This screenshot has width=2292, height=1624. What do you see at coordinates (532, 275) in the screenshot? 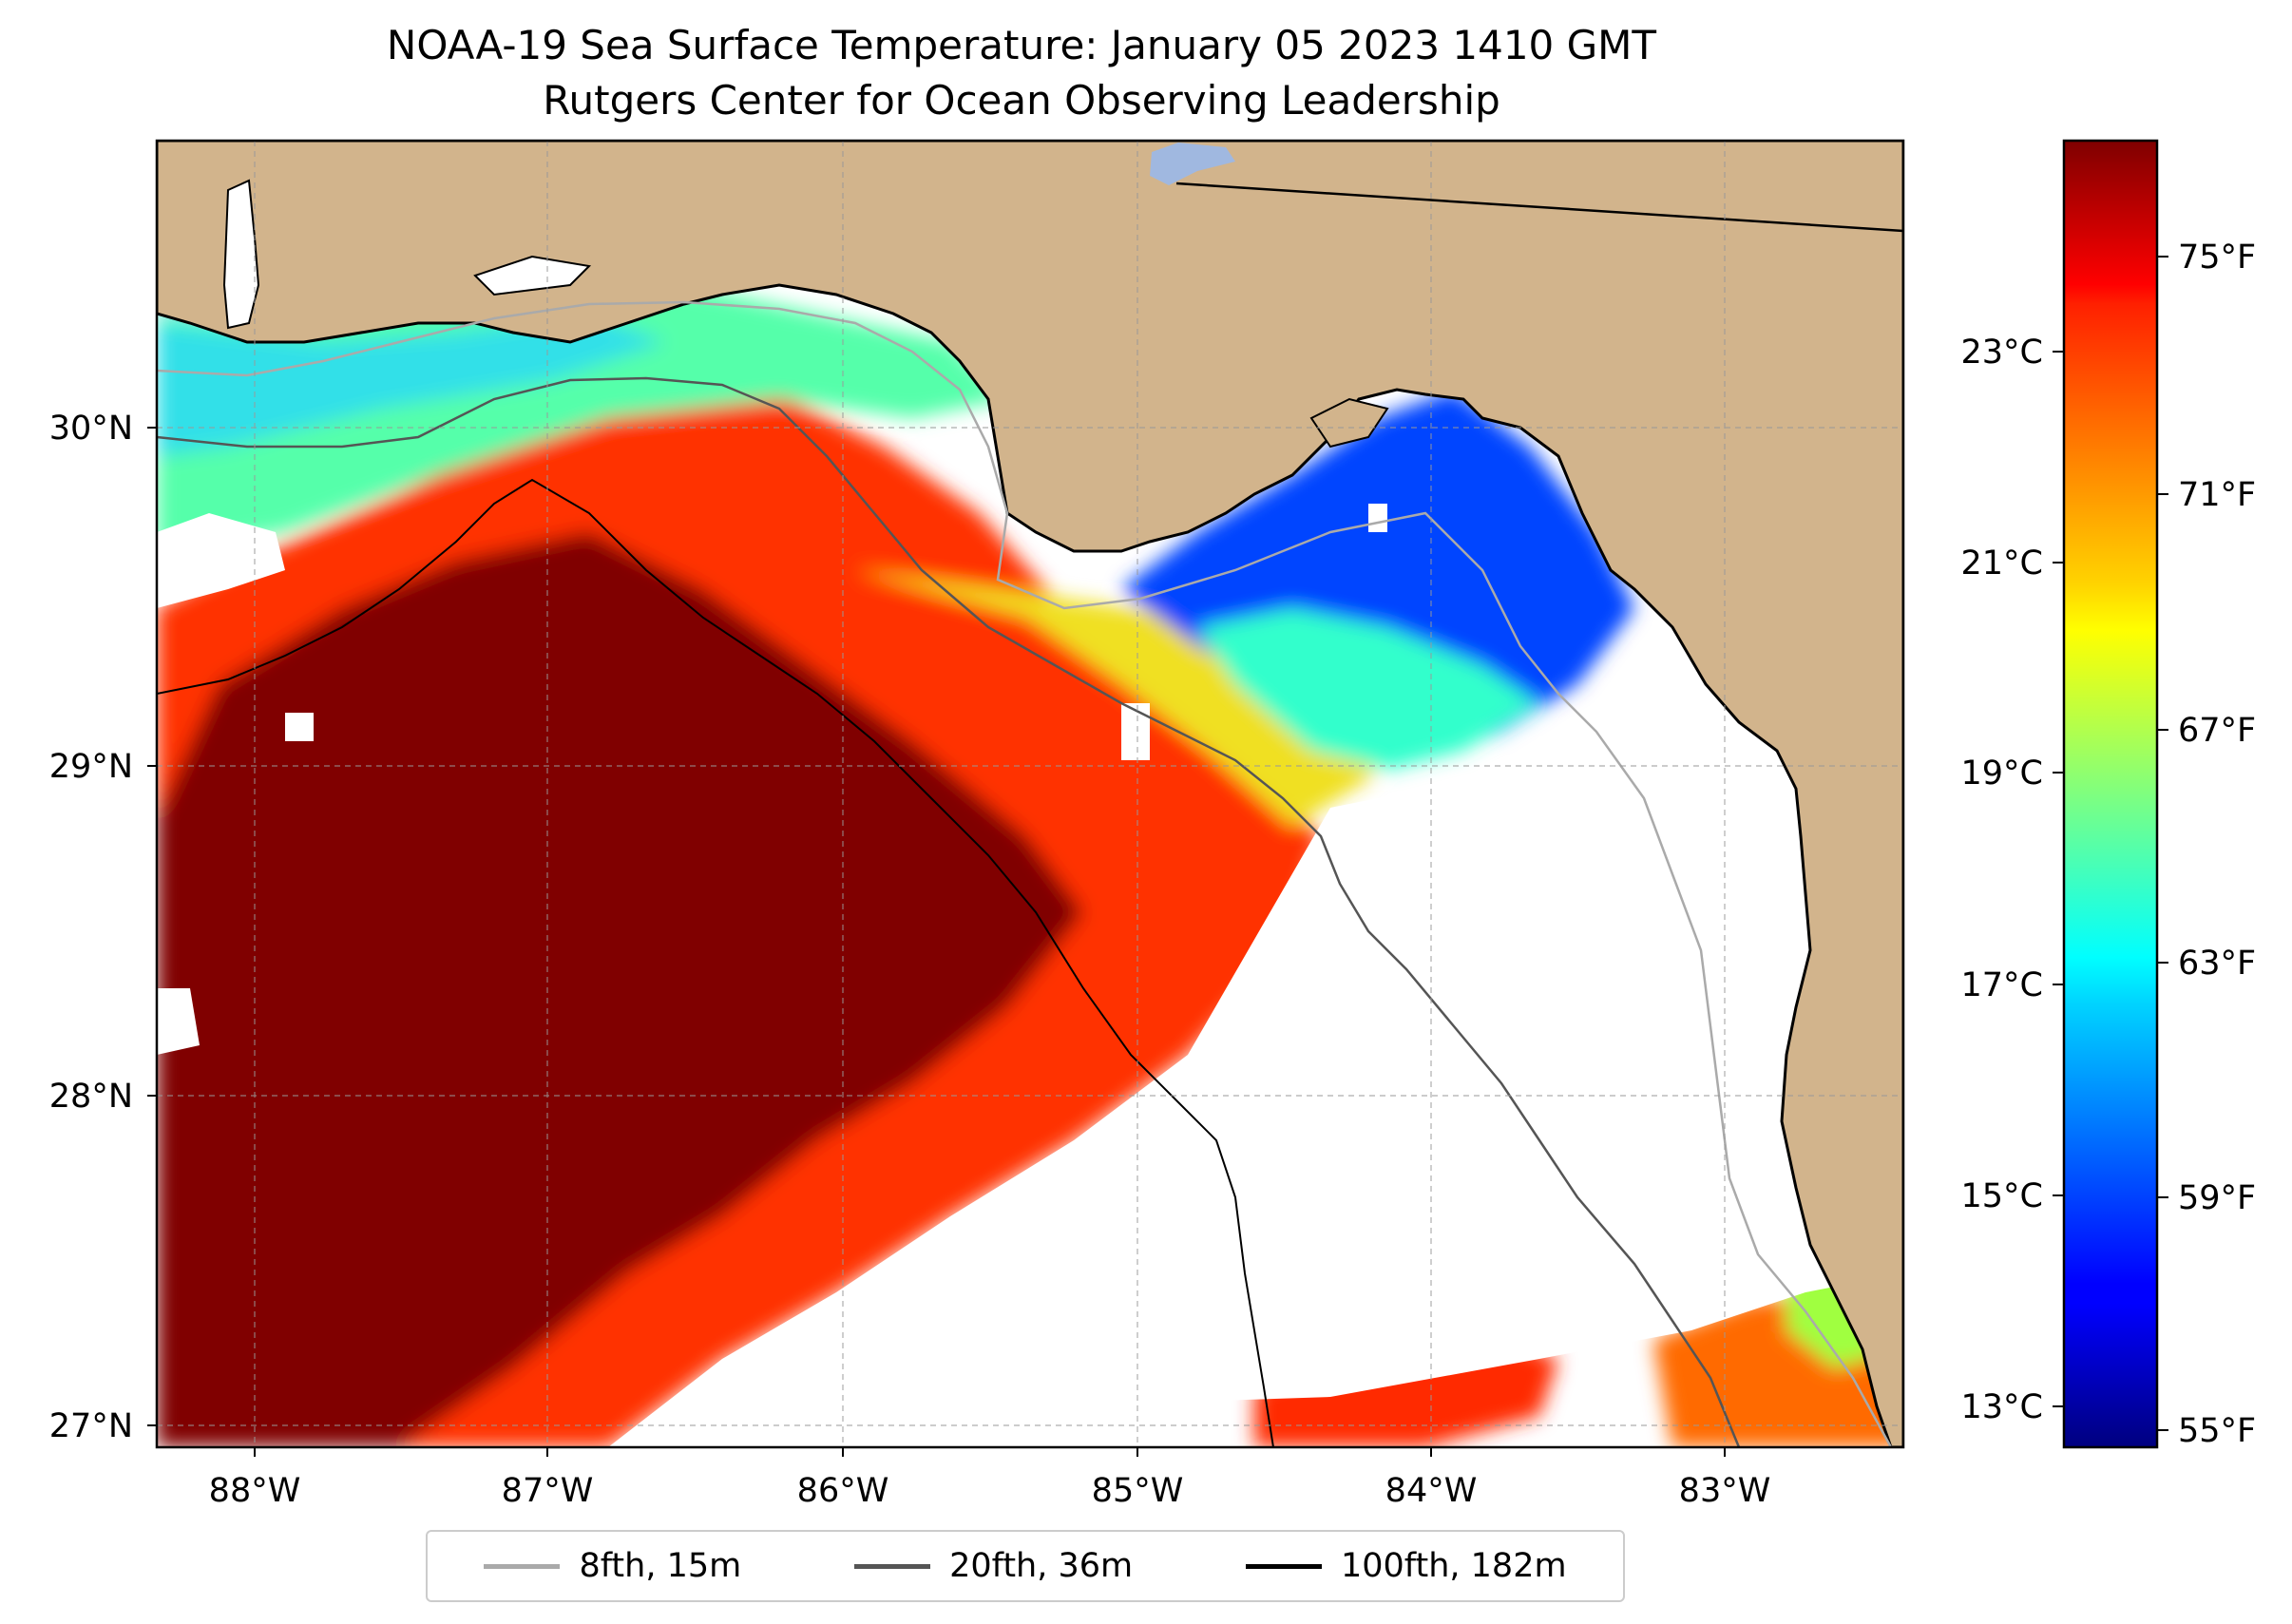
I see `bay-pensacola` at bounding box center [532, 275].